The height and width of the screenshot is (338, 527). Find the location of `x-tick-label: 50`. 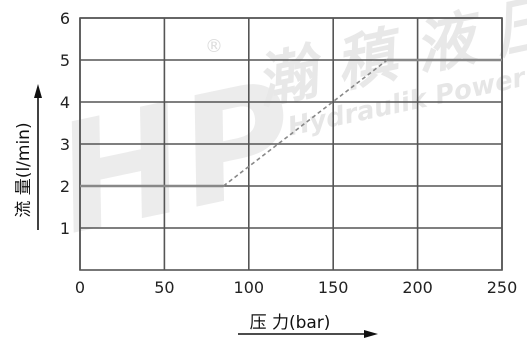

x-tick-label: 50 is located at coordinates (164, 287).